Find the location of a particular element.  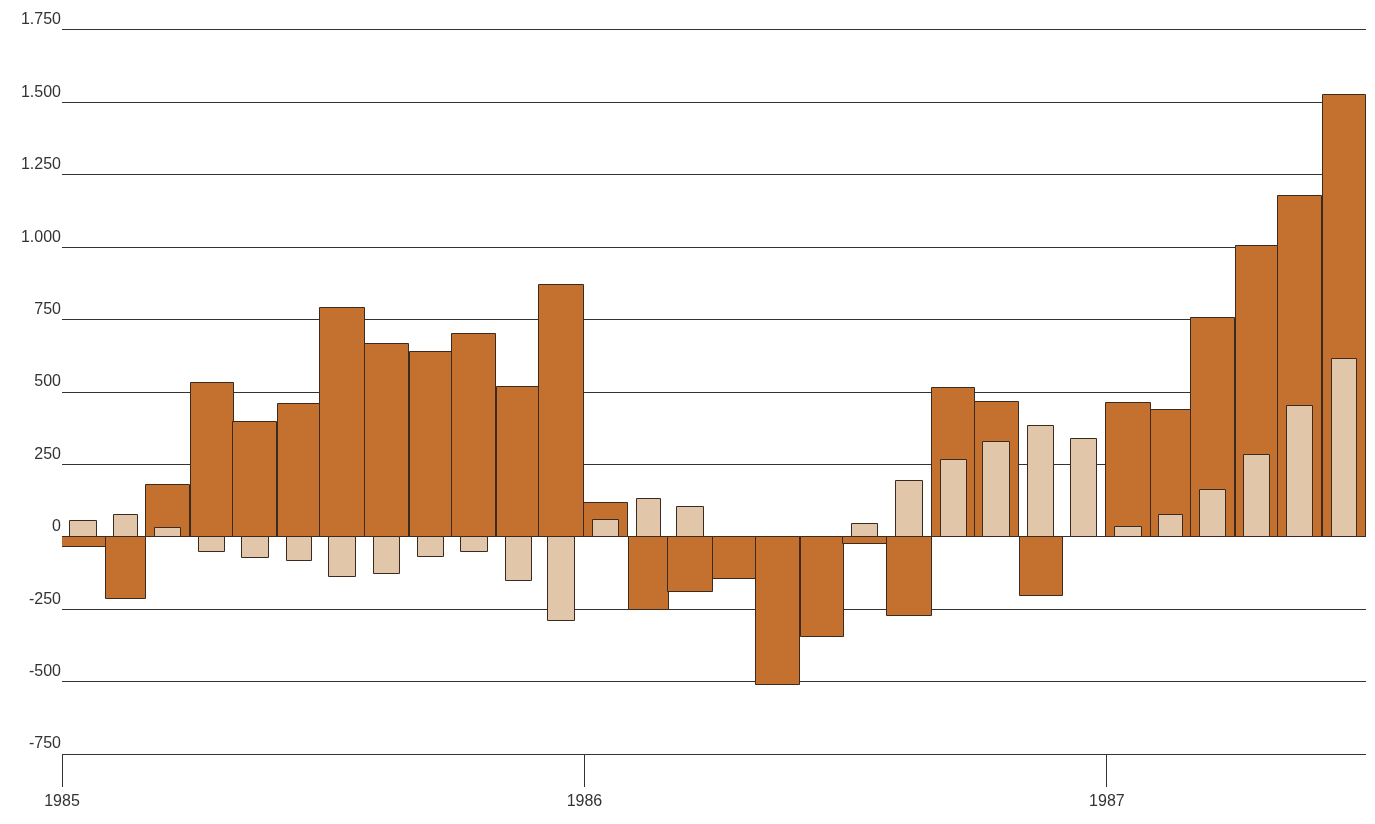

y-tick-label: 1.500 is located at coordinates (41, 91).